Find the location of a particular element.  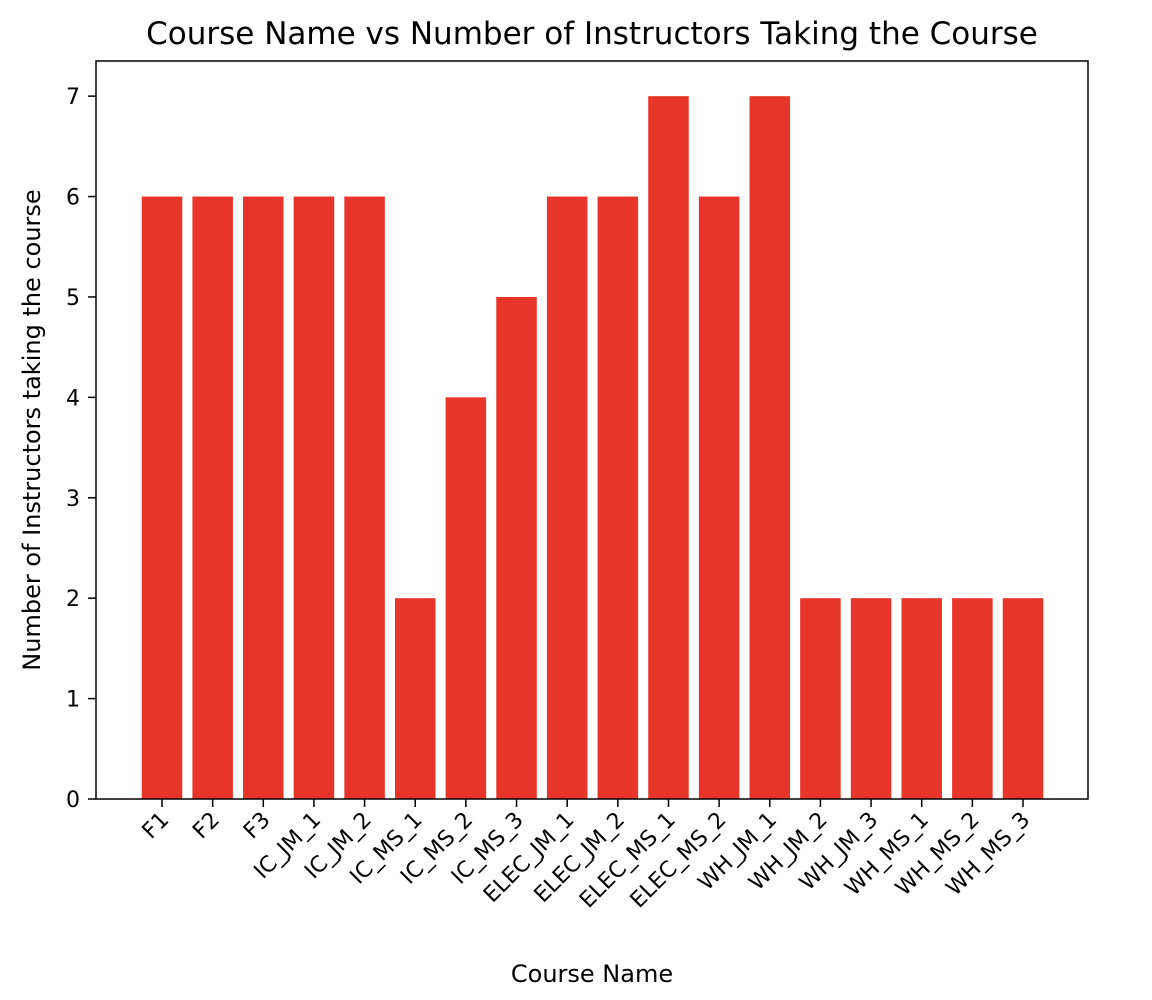

y-tick-label: 6 is located at coordinates (73, 198).